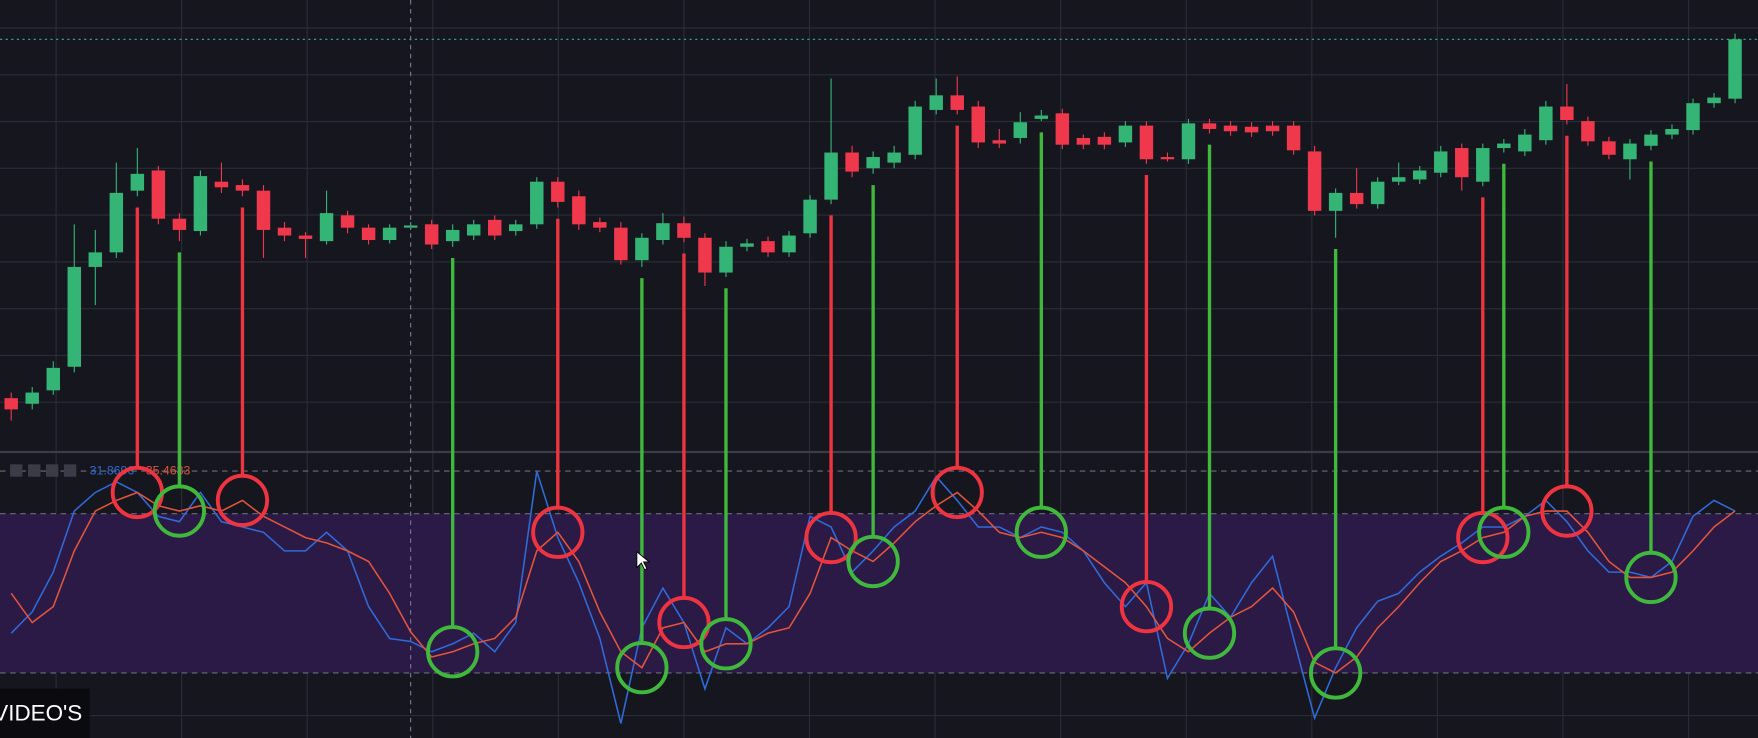 Image resolution: width=1758 pixels, height=738 pixels. I want to click on cursor, so click(643, 560).